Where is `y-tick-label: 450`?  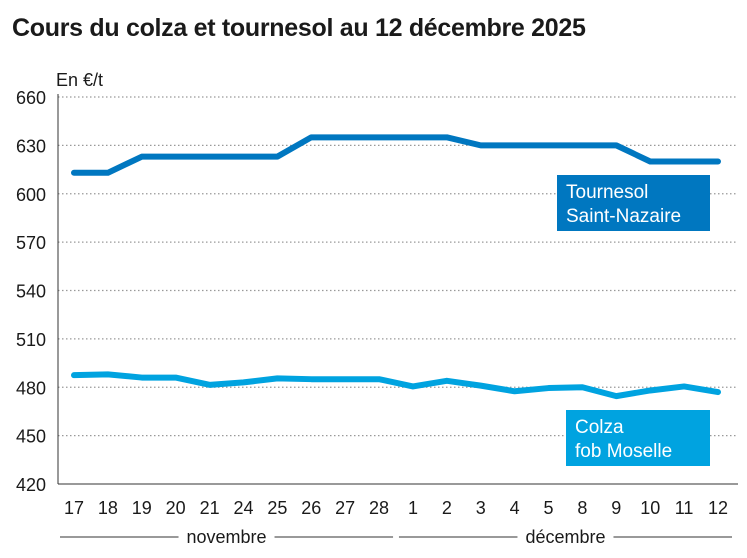 y-tick-label: 450 is located at coordinates (31, 437).